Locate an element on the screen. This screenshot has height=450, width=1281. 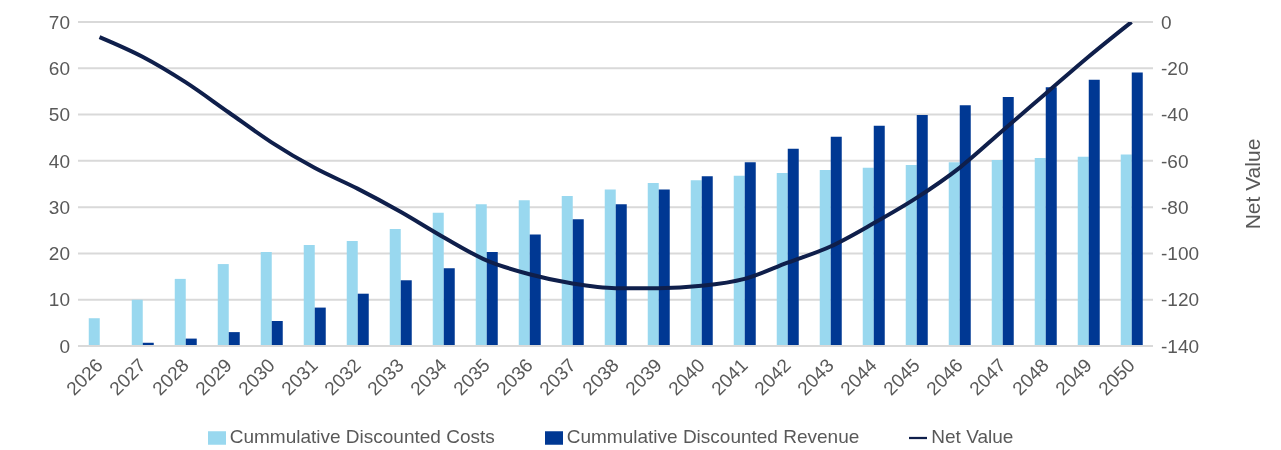
y-tick-label: 50 is located at coordinates (59, 115).